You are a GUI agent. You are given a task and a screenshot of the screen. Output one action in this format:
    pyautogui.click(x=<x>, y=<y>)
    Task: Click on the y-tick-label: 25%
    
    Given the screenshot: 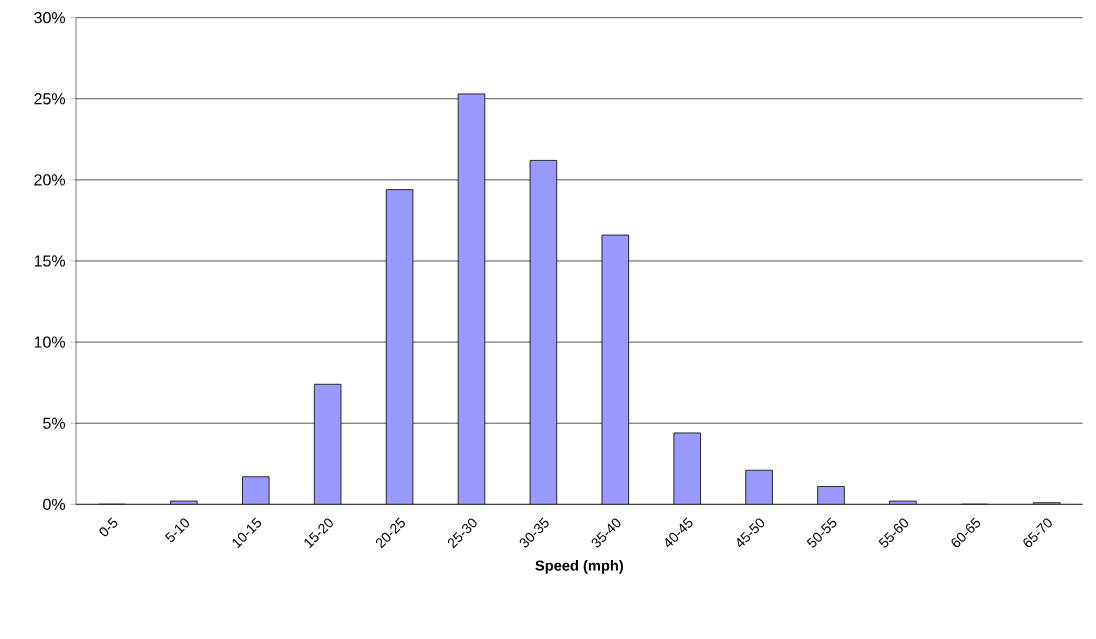 What is the action you would take?
    pyautogui.click(x=50, y=99)
    